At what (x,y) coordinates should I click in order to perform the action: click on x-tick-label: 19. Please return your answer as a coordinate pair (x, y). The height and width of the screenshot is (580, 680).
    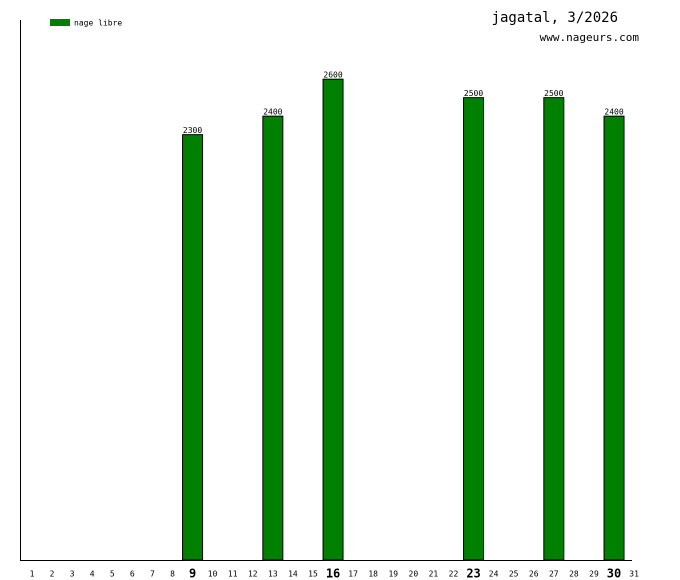
    Looking at the image, I should click on (393, 574).